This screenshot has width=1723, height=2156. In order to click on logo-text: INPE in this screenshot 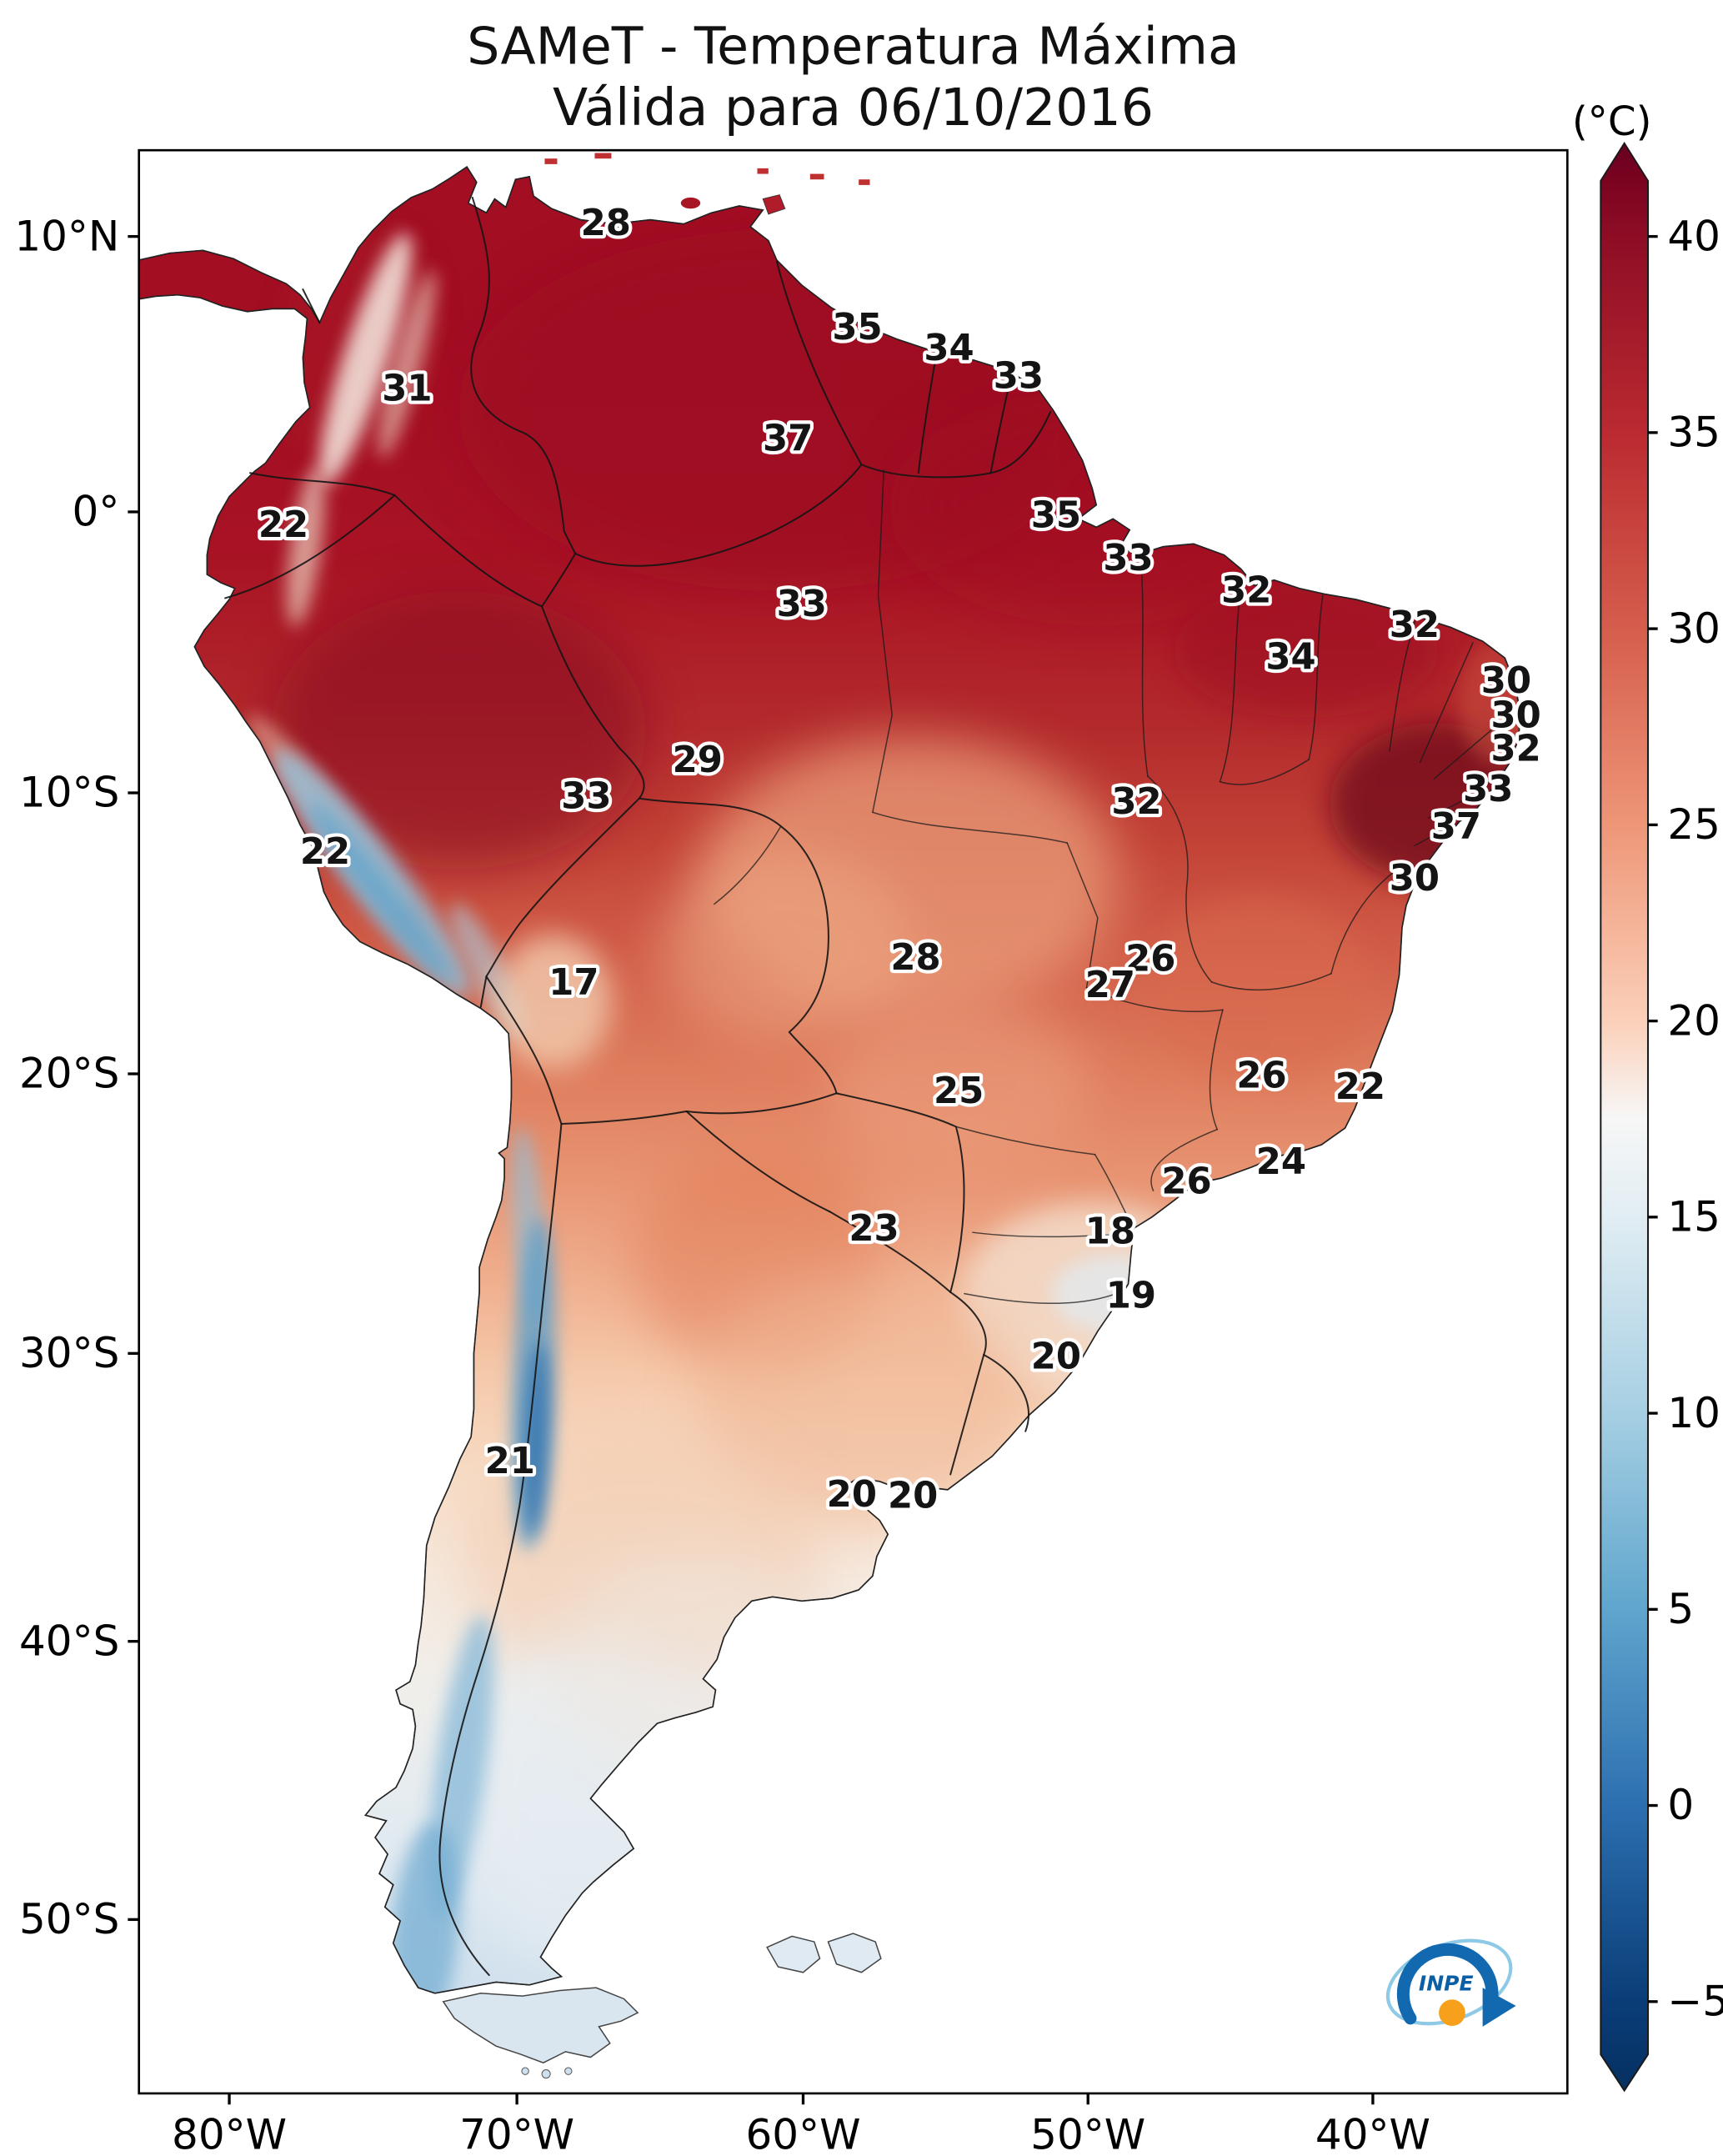, I will do `click(1446, 1983)`.